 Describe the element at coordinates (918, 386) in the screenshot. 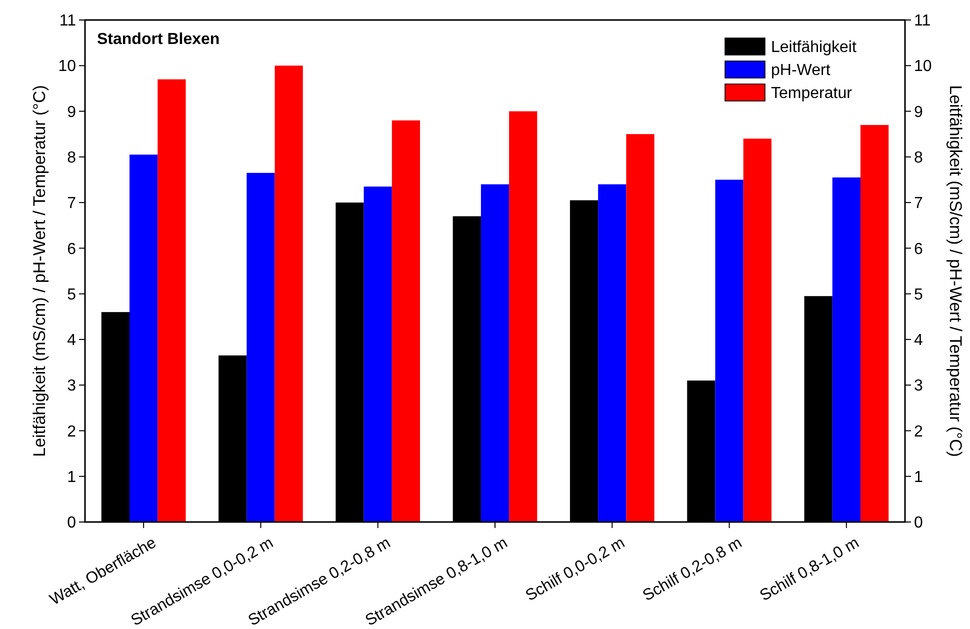

I see `y2-tick-label: 3` at that location.